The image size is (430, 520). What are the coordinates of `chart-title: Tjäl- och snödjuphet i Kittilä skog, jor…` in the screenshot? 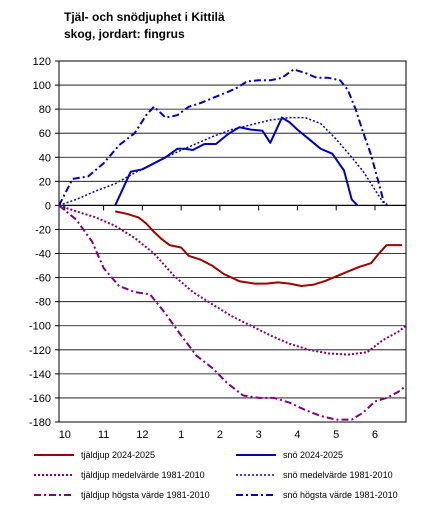 It's located at (214, 26).